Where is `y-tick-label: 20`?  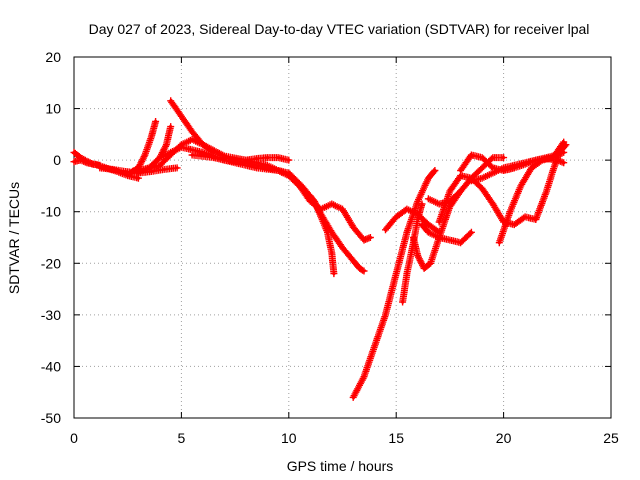
y-tick-label: 20 is located at coordinates (53, 57).